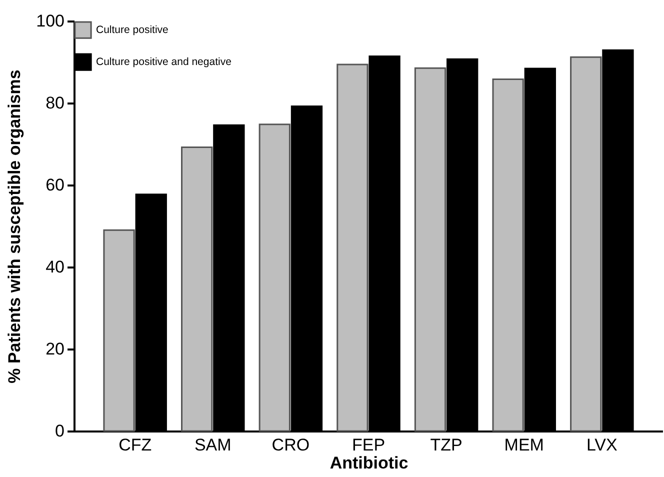  What do you see at coordinates (369, 445) in the screenshot?
I see `x-tick-label: FEP` at bounding box center [369, 445].